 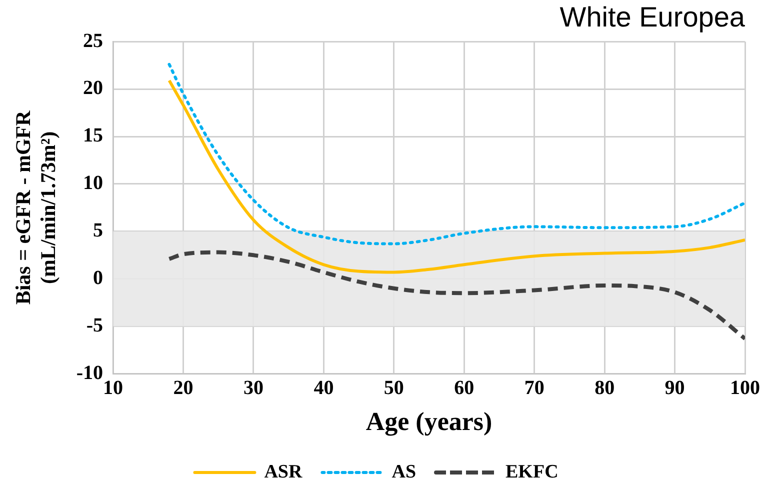 What do you see at coordinates (745, 387) in the screenshot?
I see `x-tick-label: 100` at bounding box center [745, 387].